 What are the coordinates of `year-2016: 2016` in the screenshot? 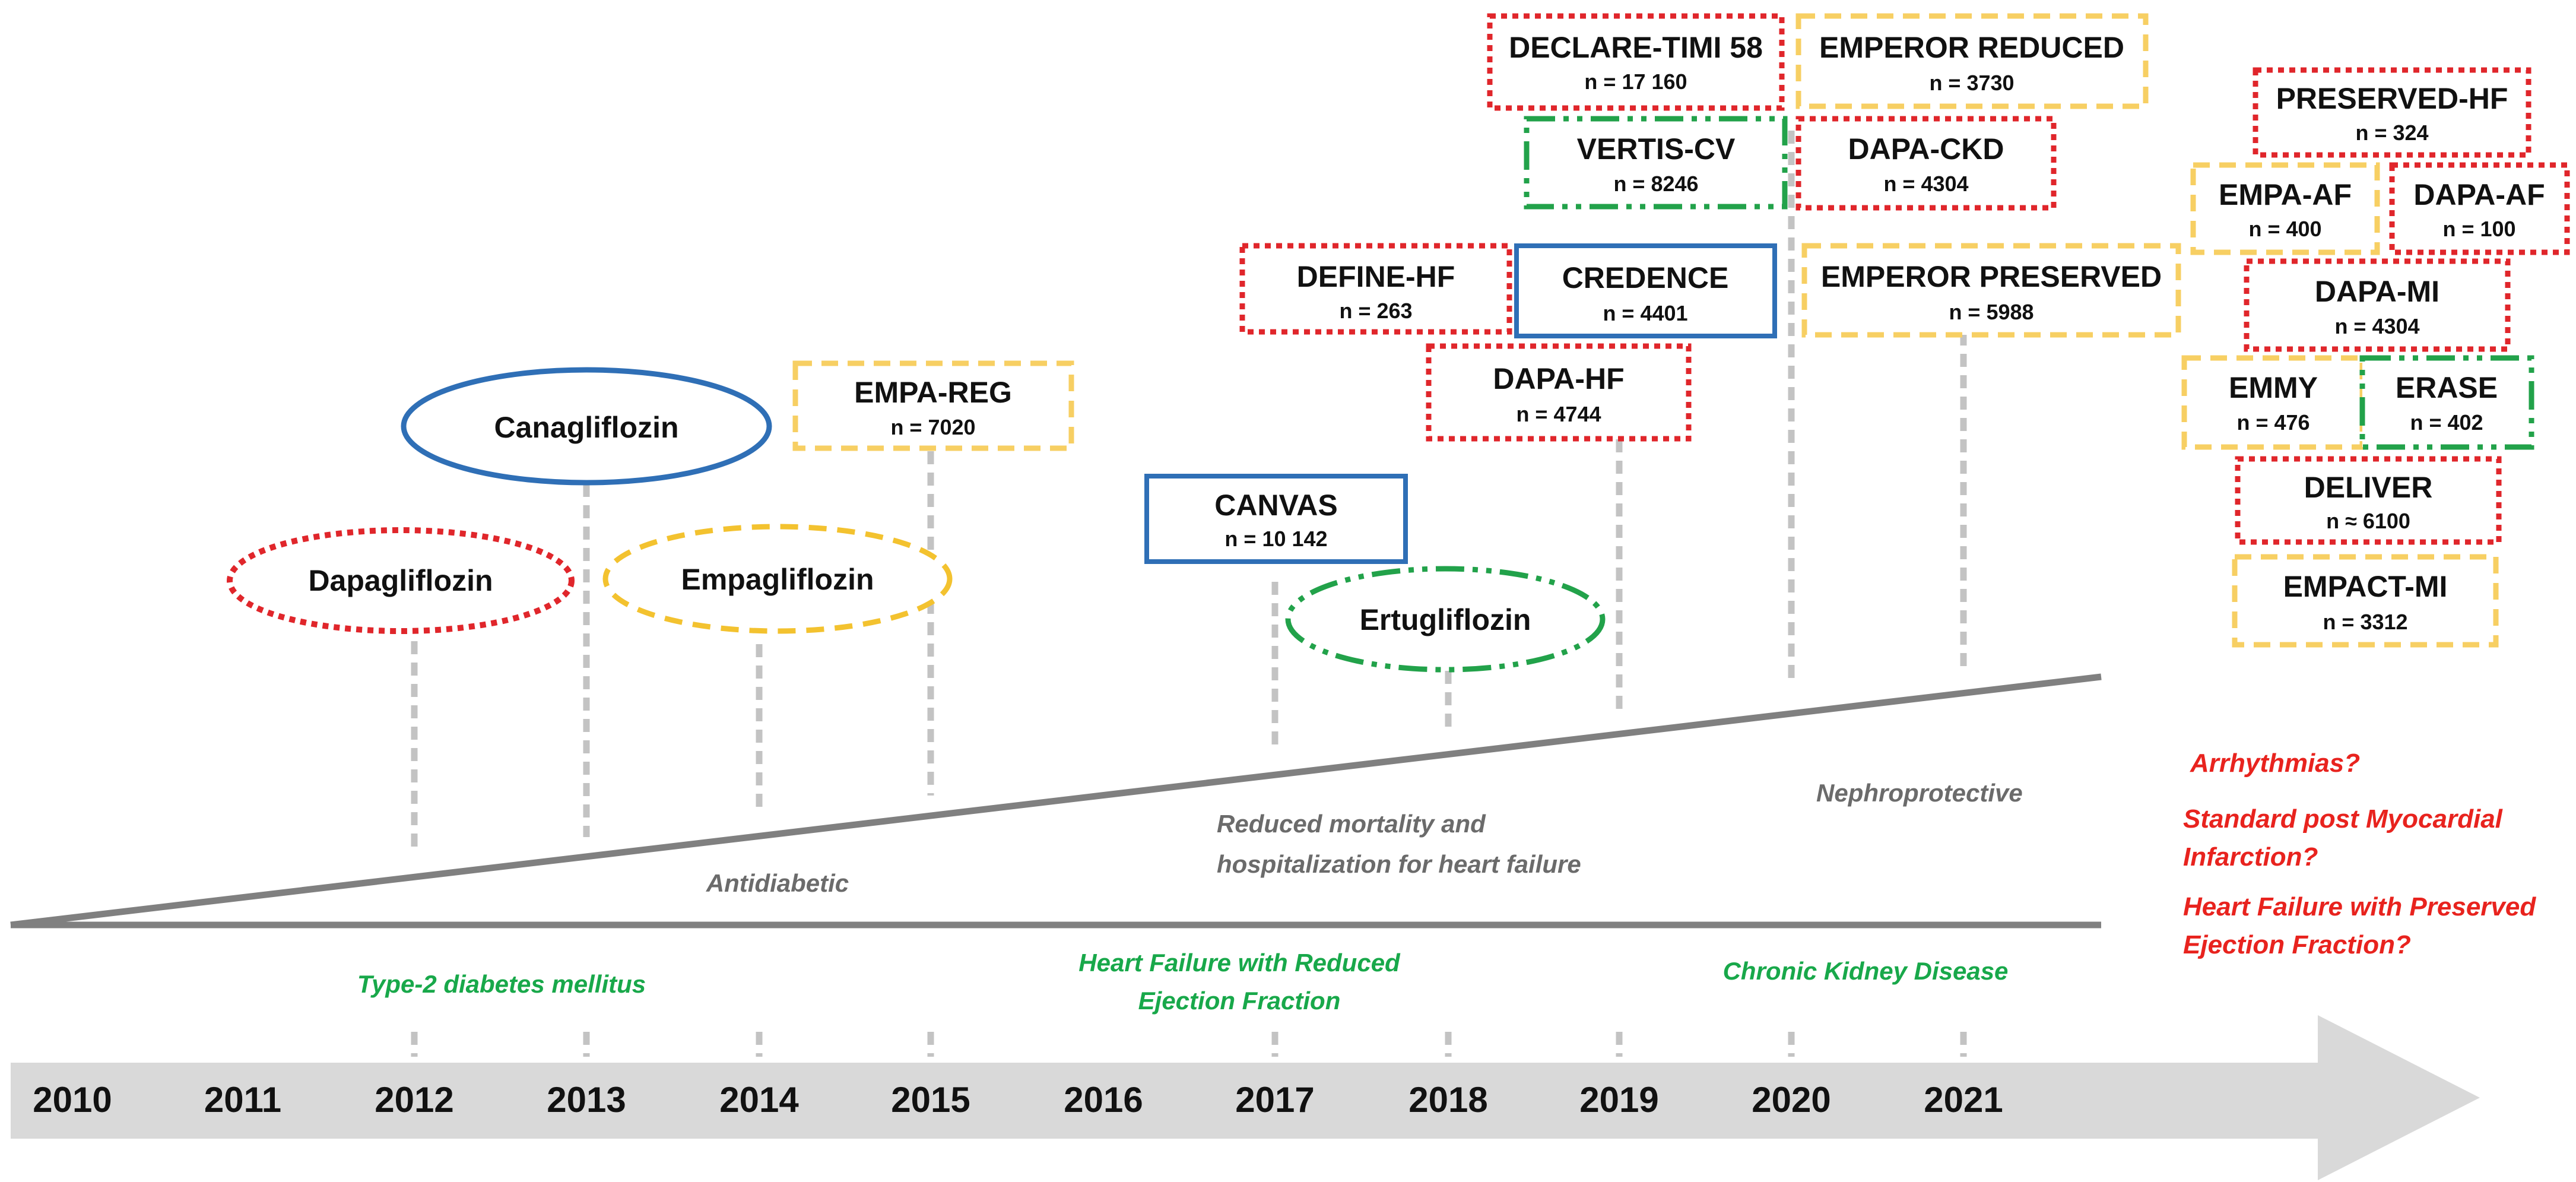 It's located at (1103, 1100).